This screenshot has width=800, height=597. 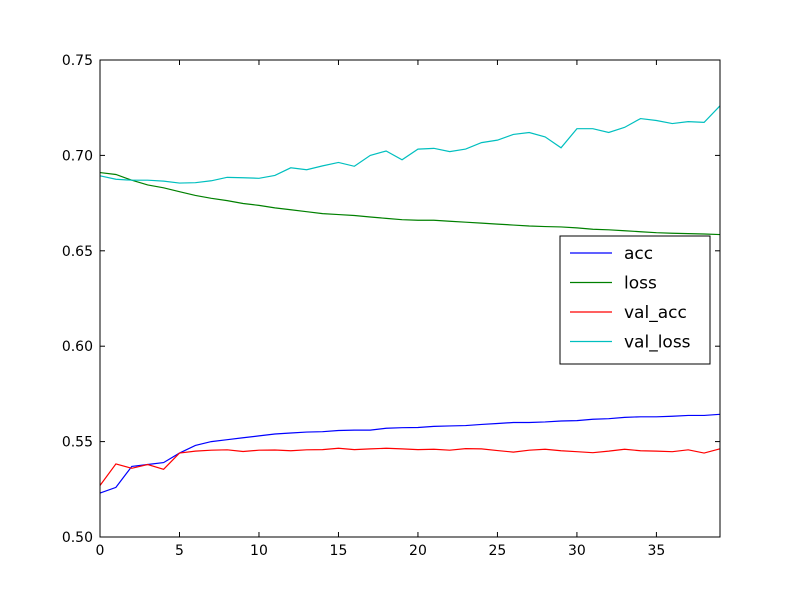 I want to click on legend-label-val-acc: val_acc, so click(x=655, y=313).